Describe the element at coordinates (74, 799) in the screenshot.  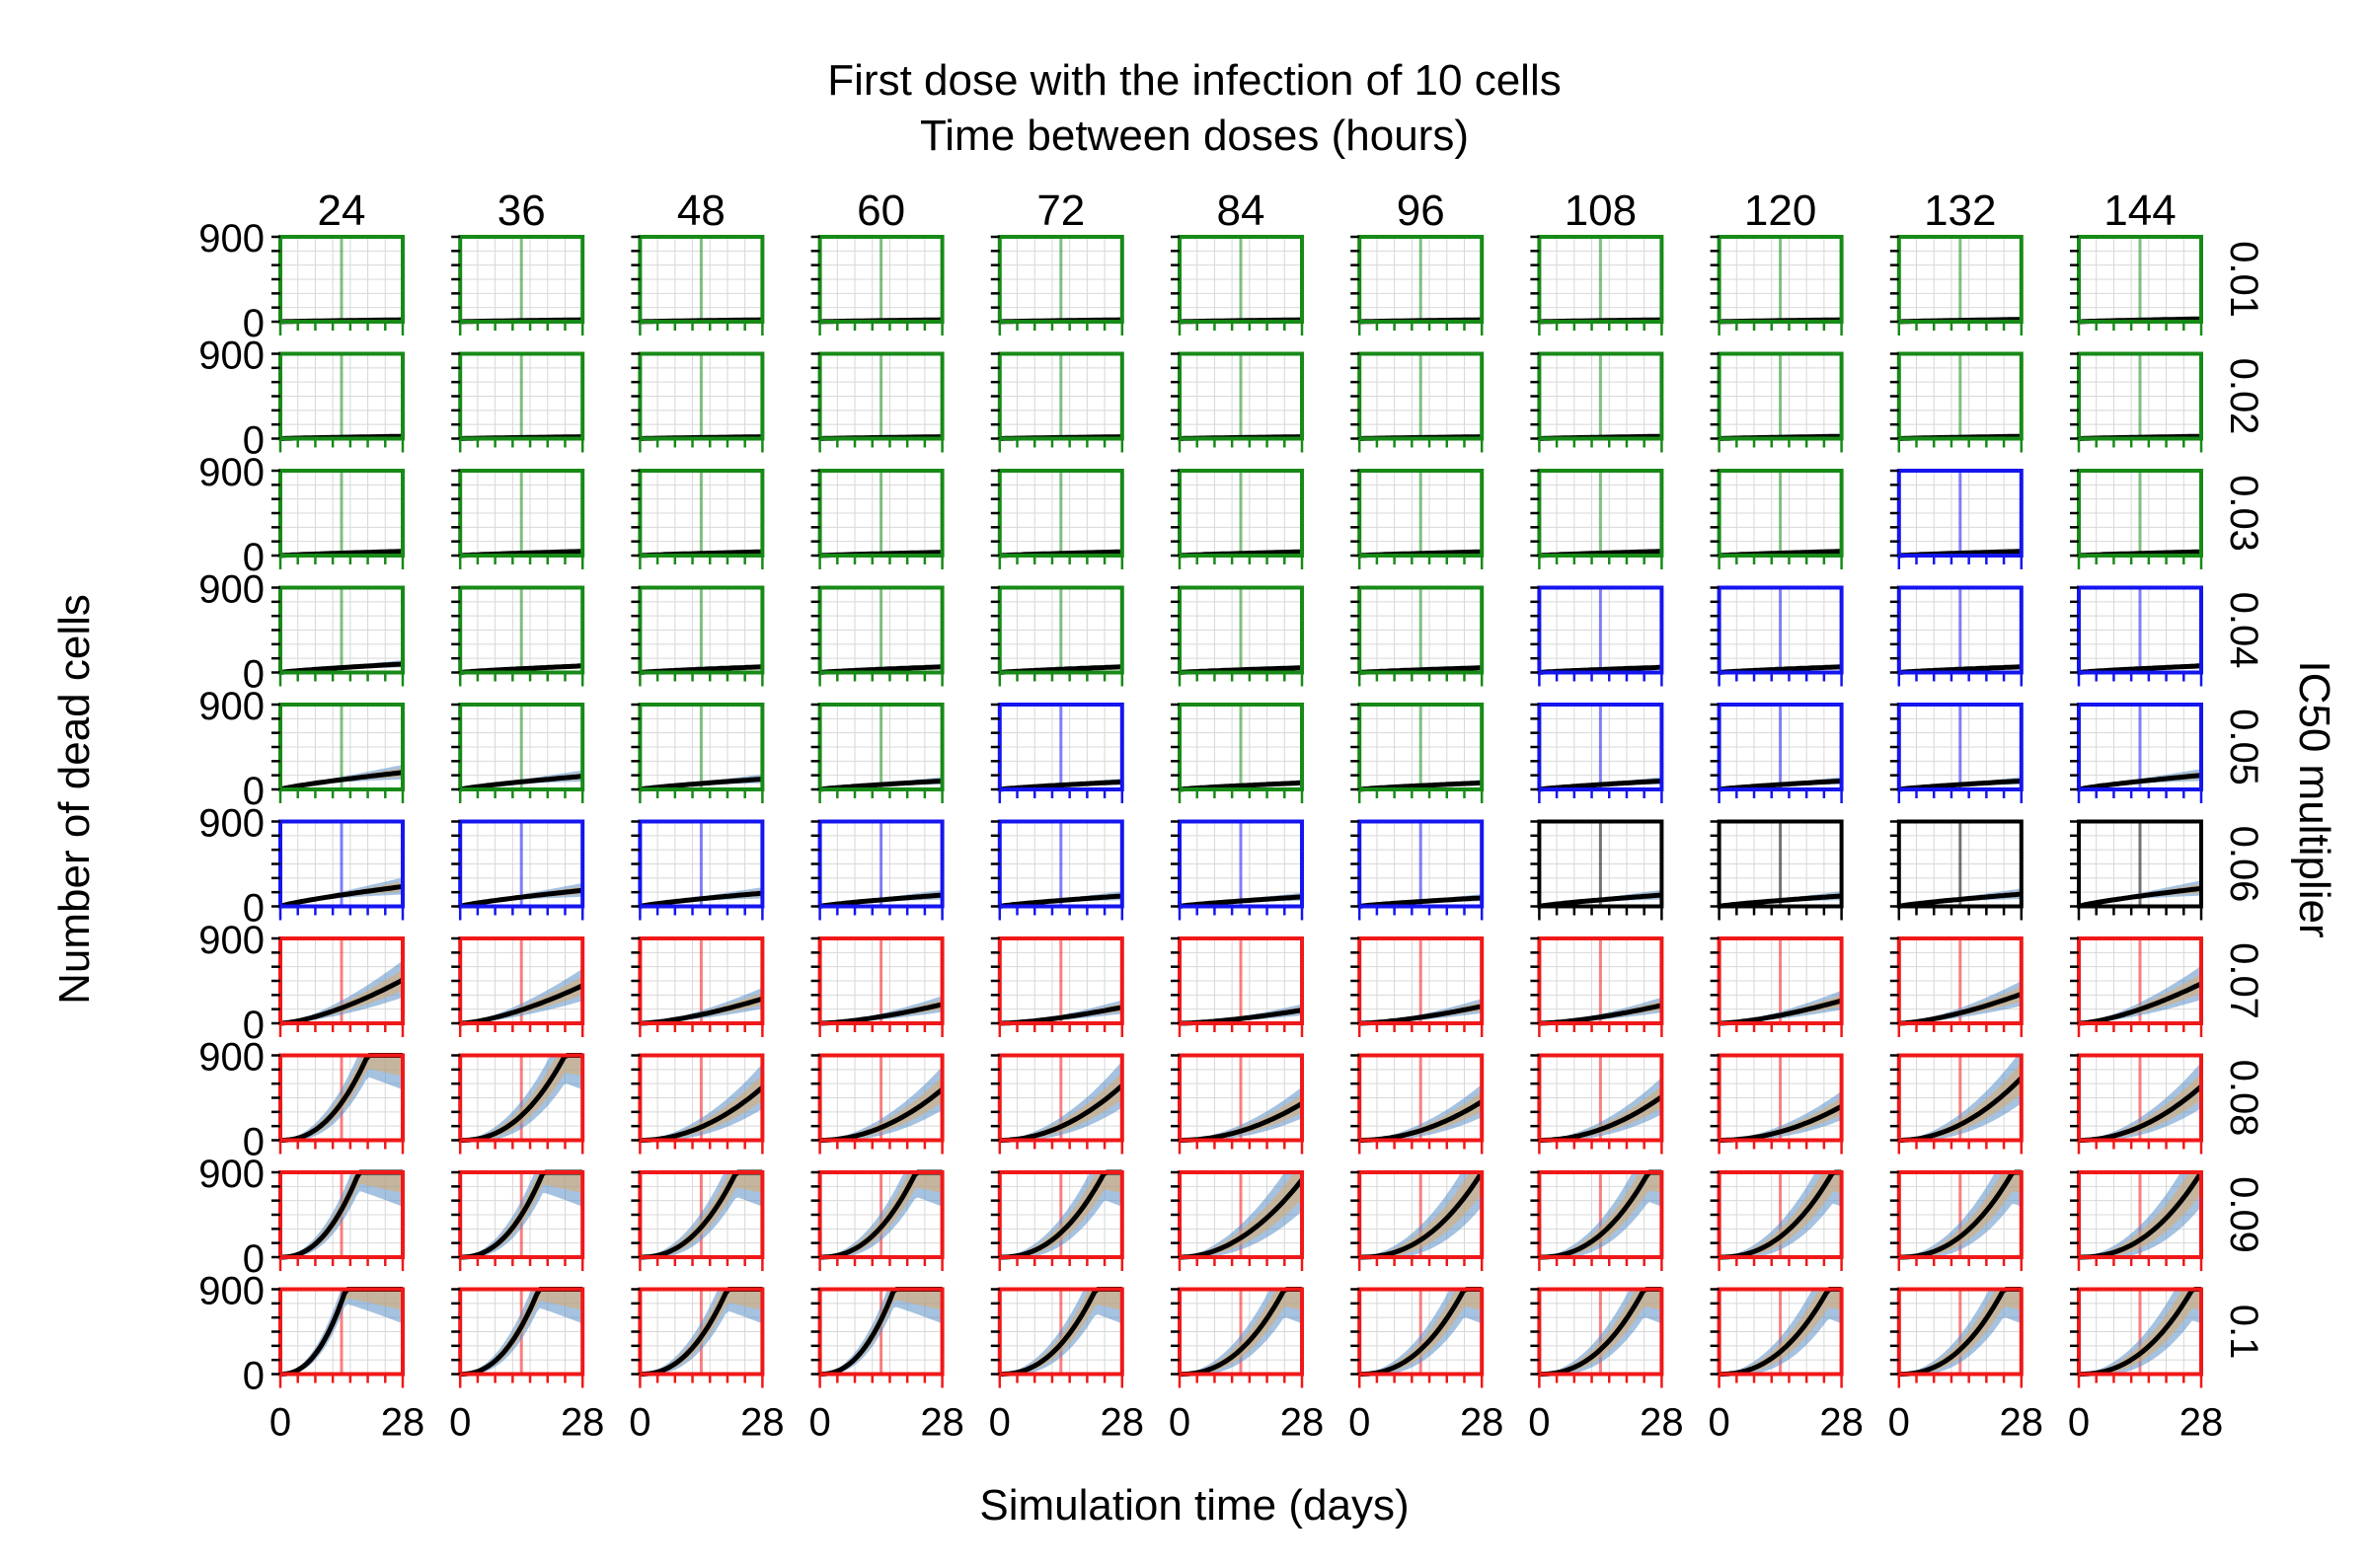
I see `y-axis-label: Number of dead cells` at that location.